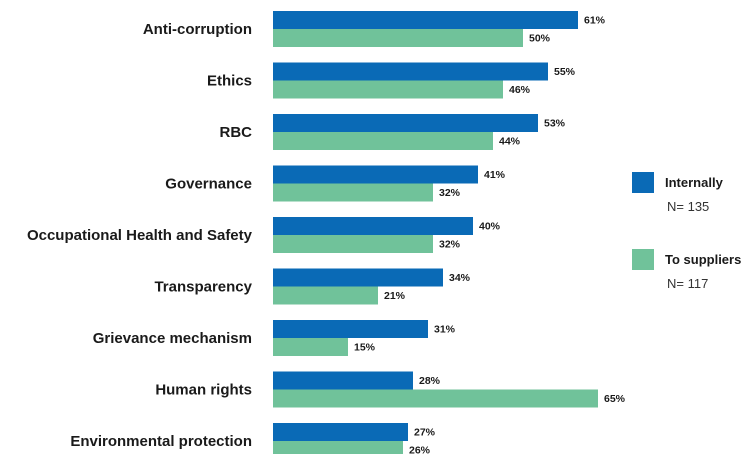  What do you see at coordinates (425, 20) in the screenshot?
I see `bar-internally-anti-corruption` at bounding box center [425, 20].